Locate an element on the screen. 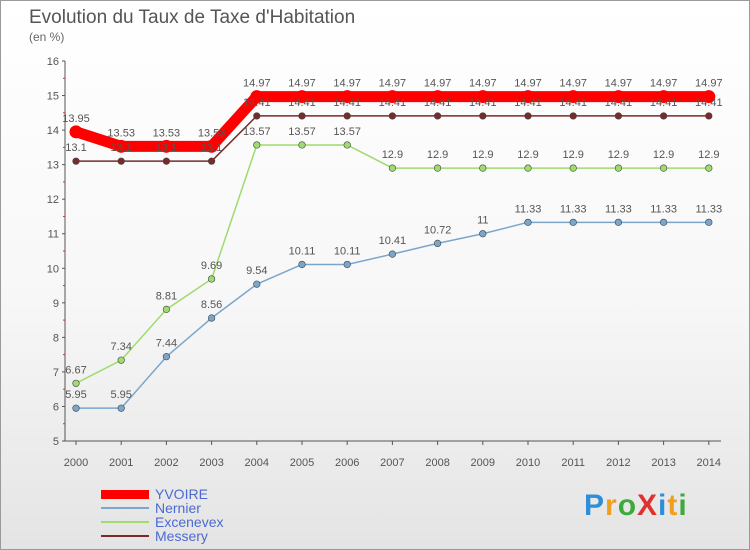  y-tick-label: 8 is located at coordinates (56, 338).